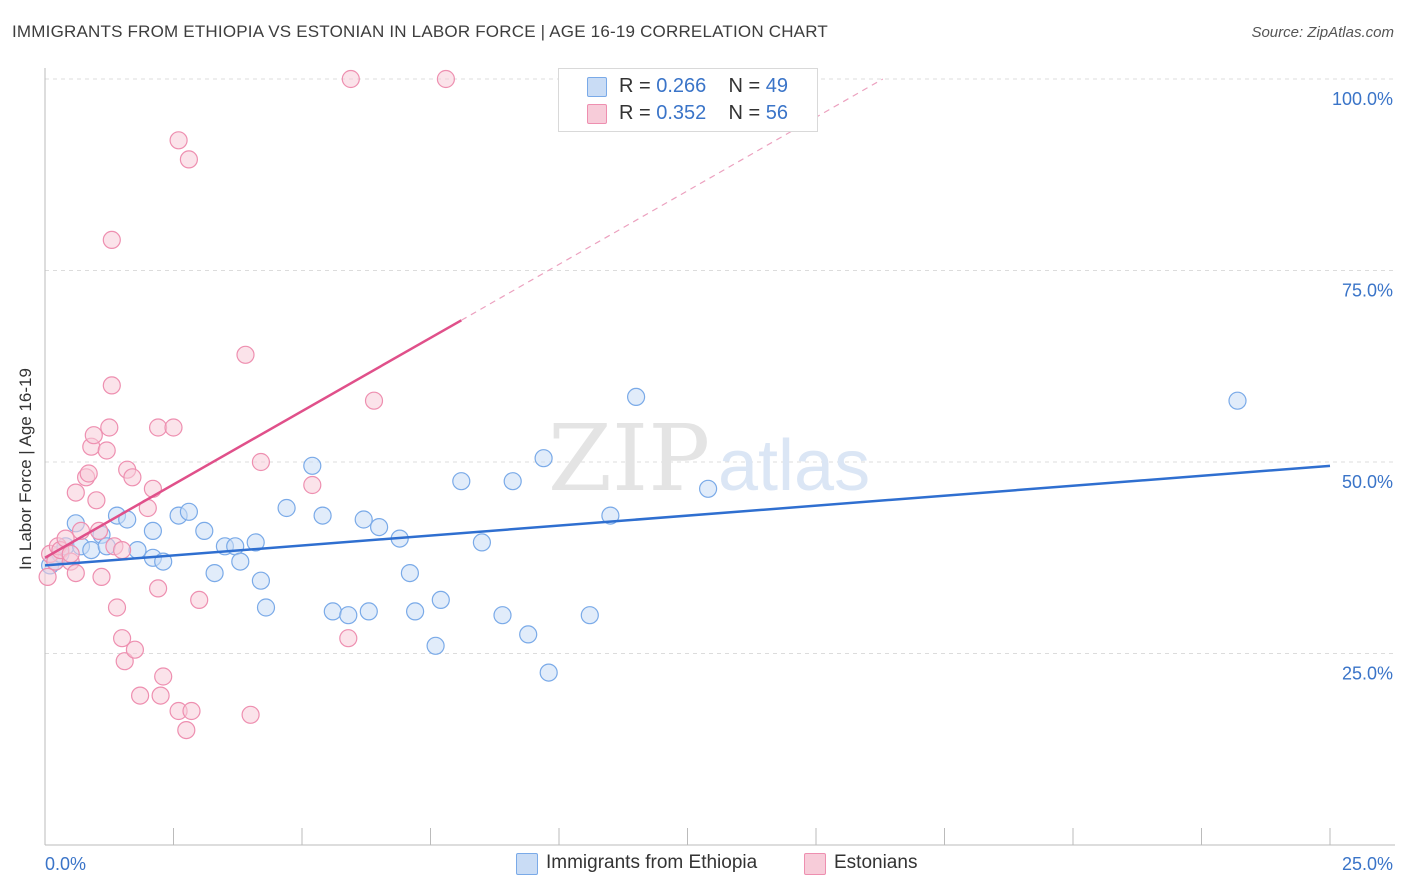 This screenshot has width=1406, height=892. Describe the element at coordinates (747, 86) in the screenshot. I see `n-label: N =` at that location.